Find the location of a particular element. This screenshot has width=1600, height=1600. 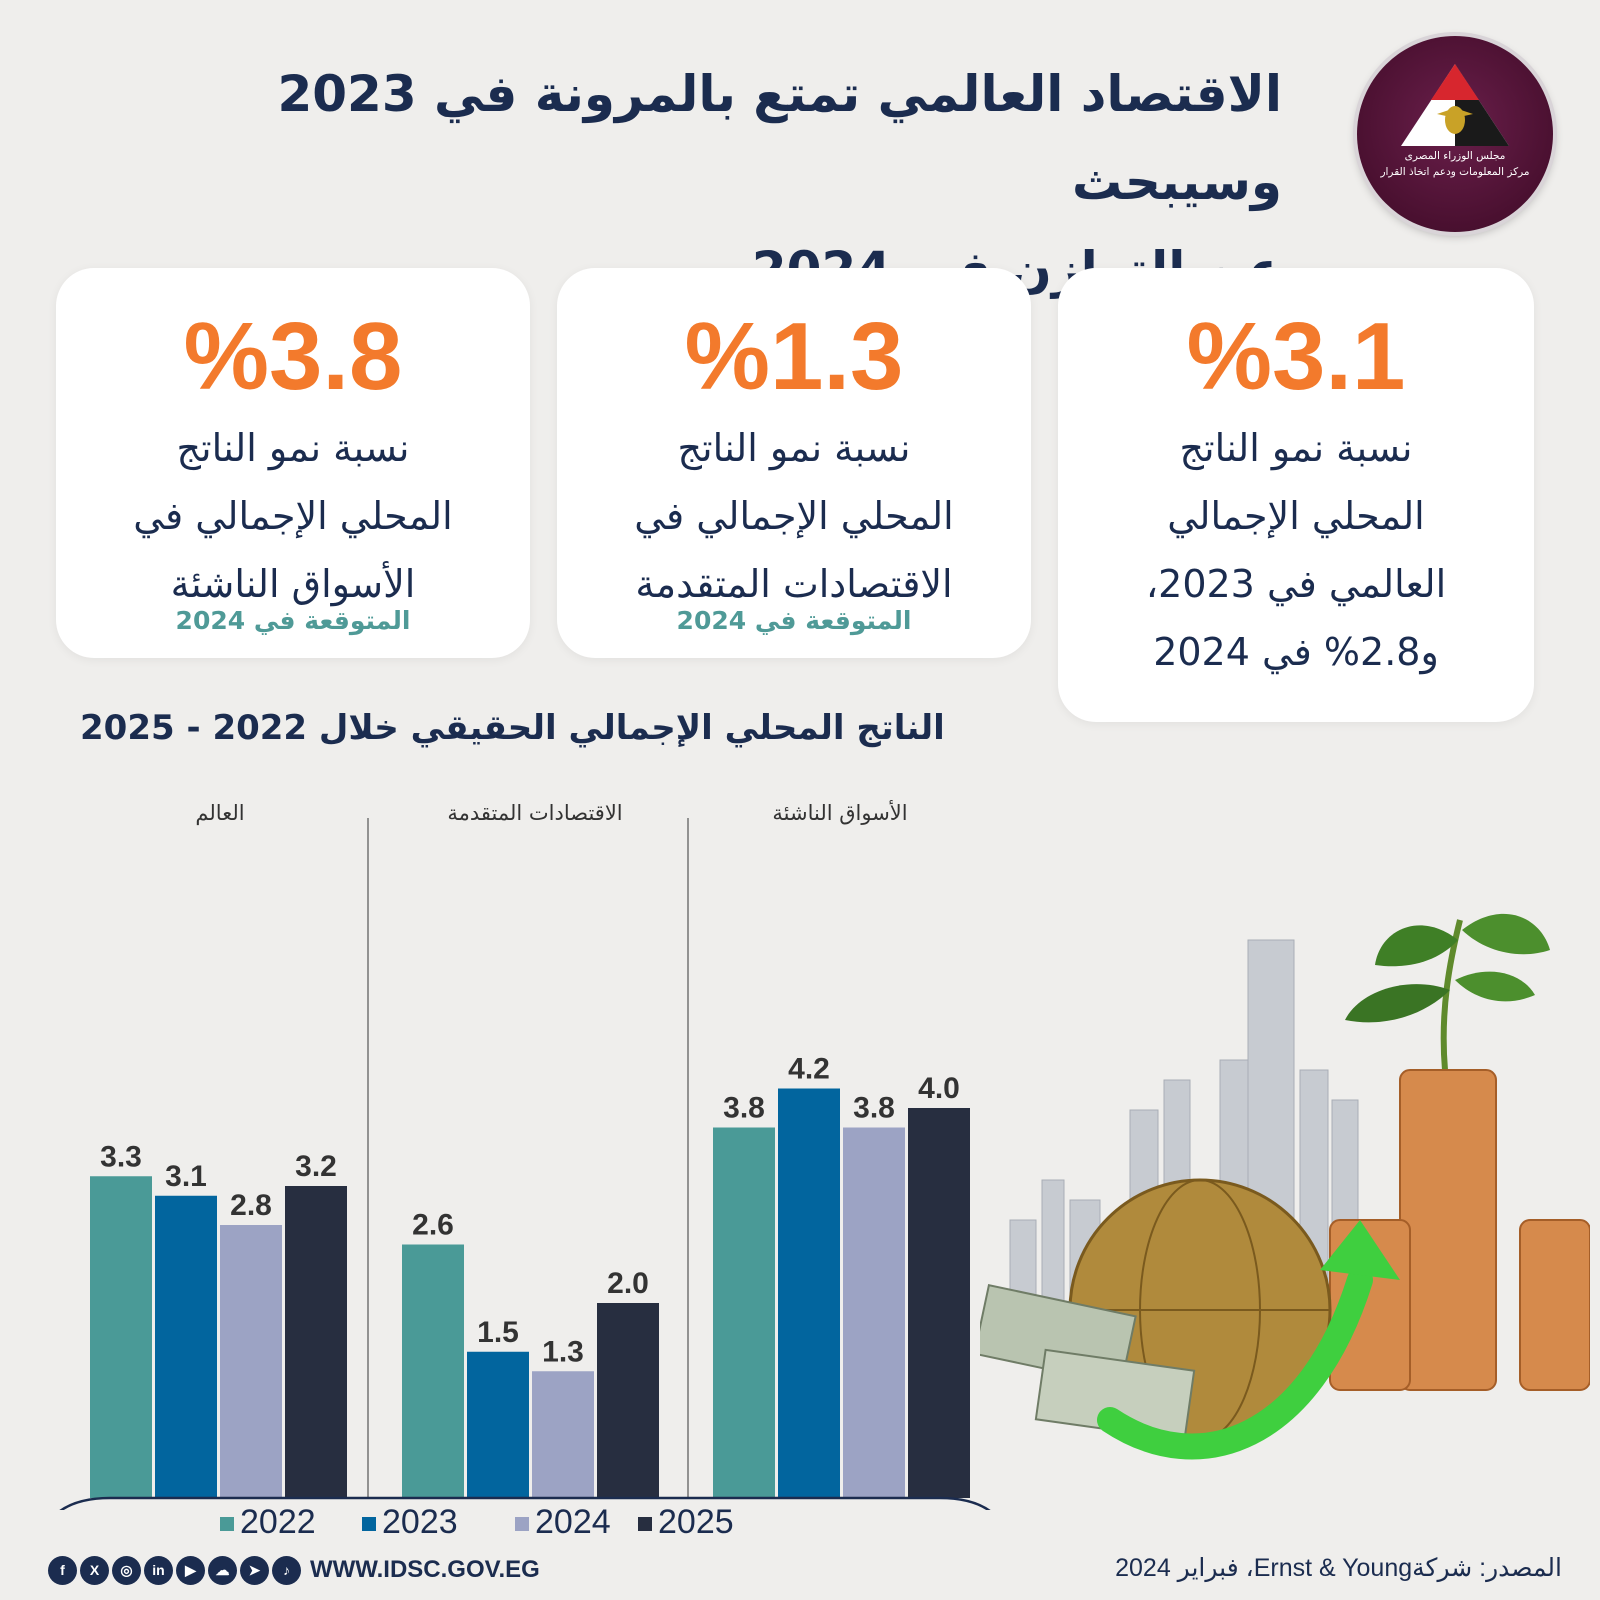

stat-value: %1.3 is located at coordinates (794, 356).